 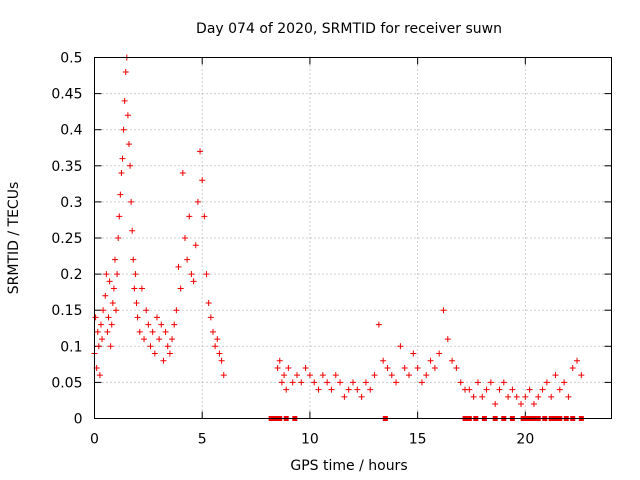 I want to click on x-tick-label: 5, so click(x=202, y=440).